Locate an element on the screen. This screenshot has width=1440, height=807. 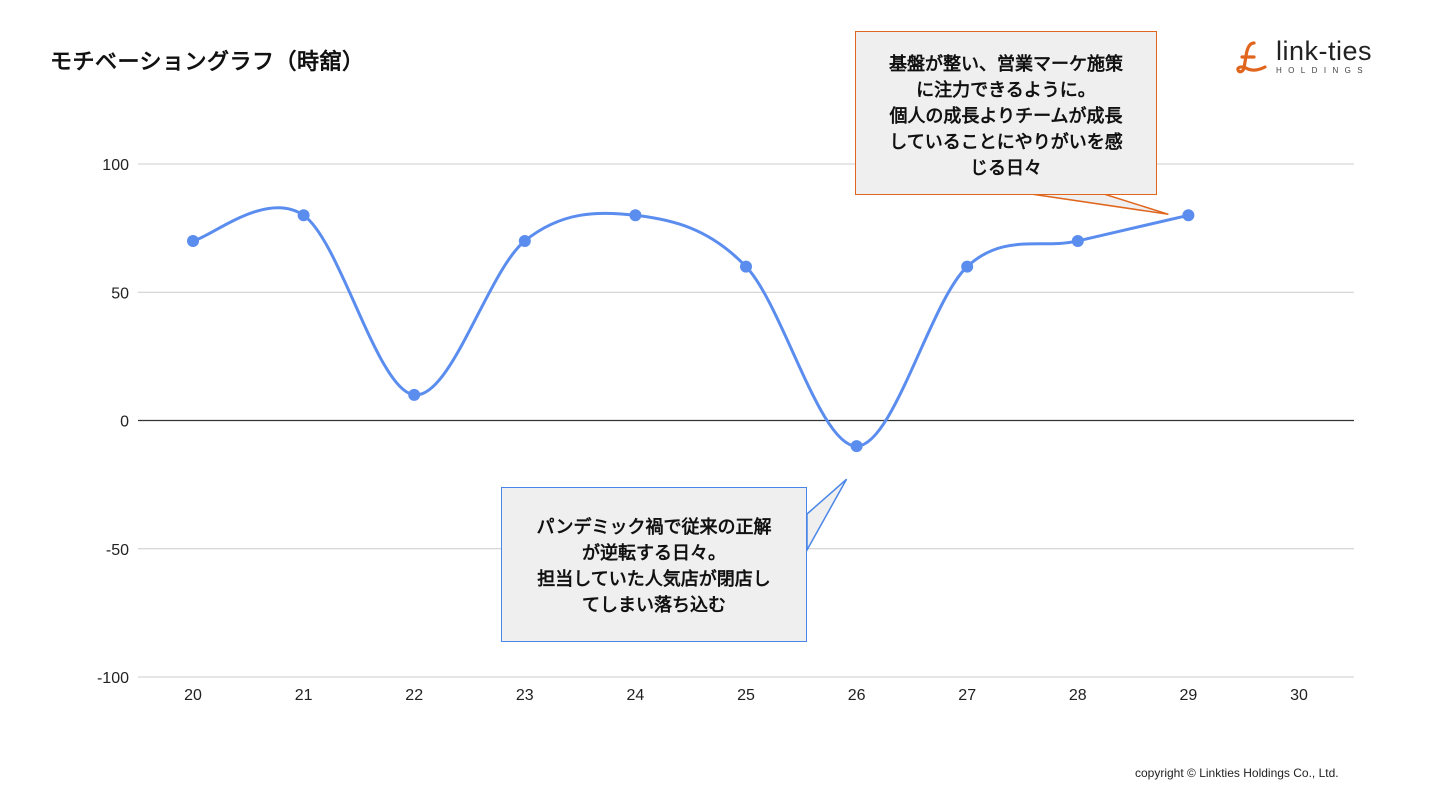
page-title: モチベーショングラフ（時舘） is located at coordinates (207, 62).